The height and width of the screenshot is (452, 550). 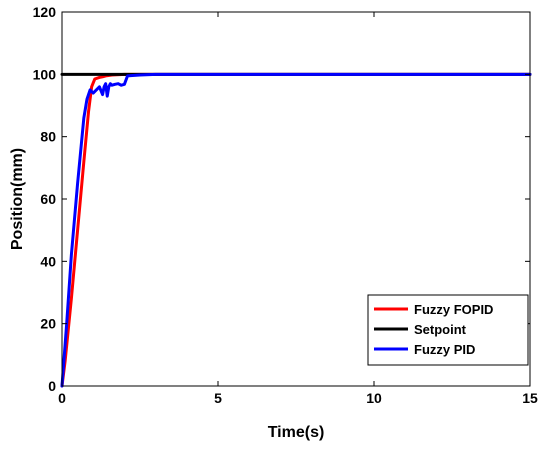 I want to click on x-axis-label: Time(s), so click(x=296, y=432).